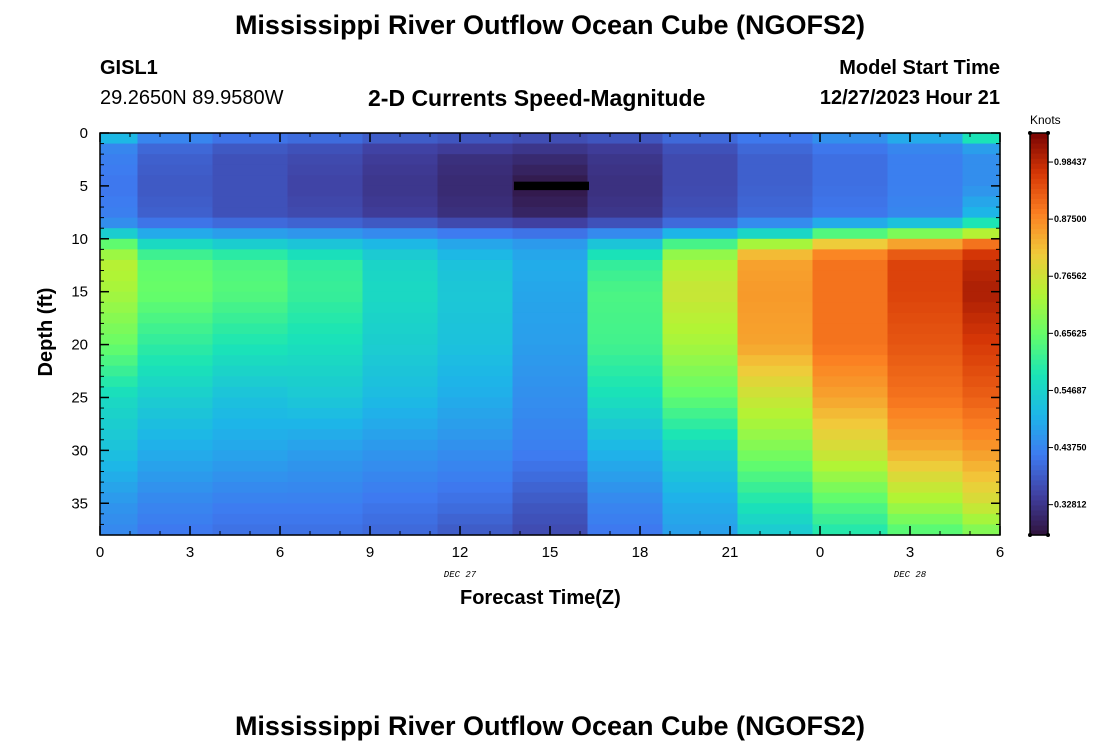  Describe the element at coordinates (1070, 448) in the screenshot. I see `colorbar-tick-label: 0.43750` at that location.